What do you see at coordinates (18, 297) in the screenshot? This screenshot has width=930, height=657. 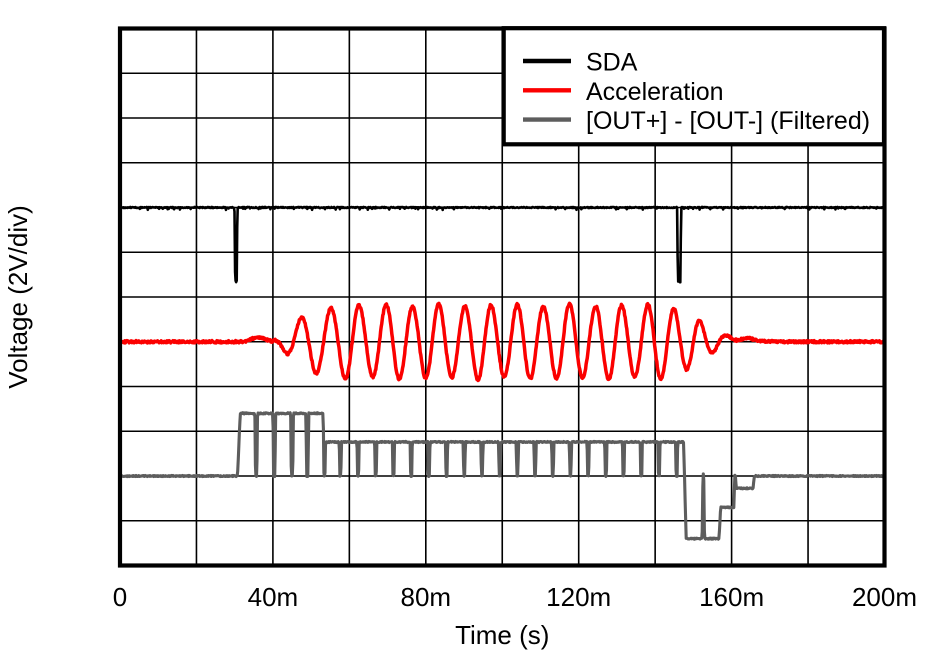 I see `y-axis-title: Voltage (2V/div)` at bounding box center [18, 297].